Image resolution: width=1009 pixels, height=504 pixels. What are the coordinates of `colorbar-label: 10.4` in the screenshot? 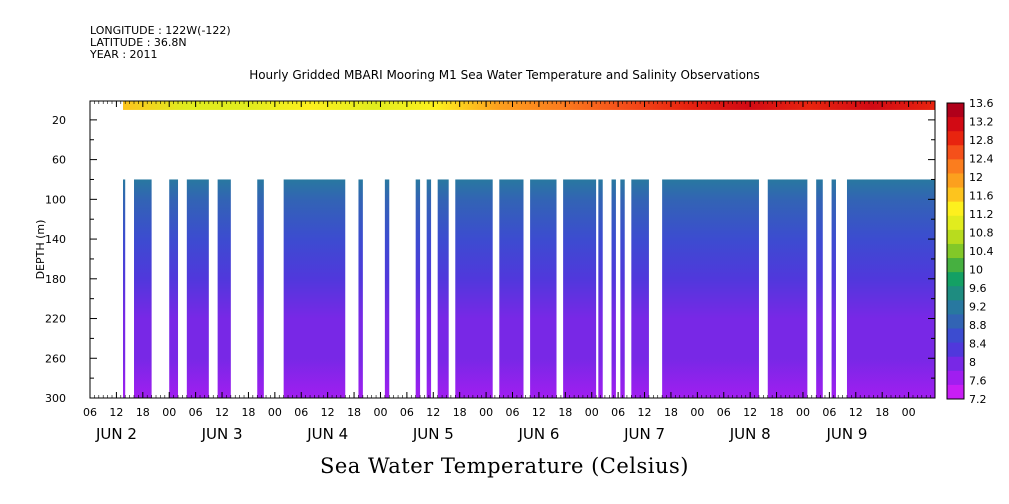 It's located at (981, 251).